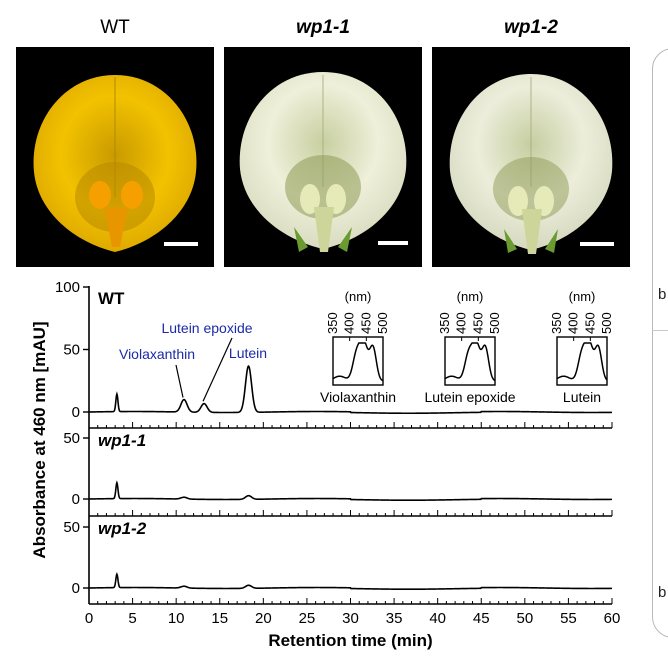  I want to click on photo-label-wp1-1: wp1-1, so click(323, 27).